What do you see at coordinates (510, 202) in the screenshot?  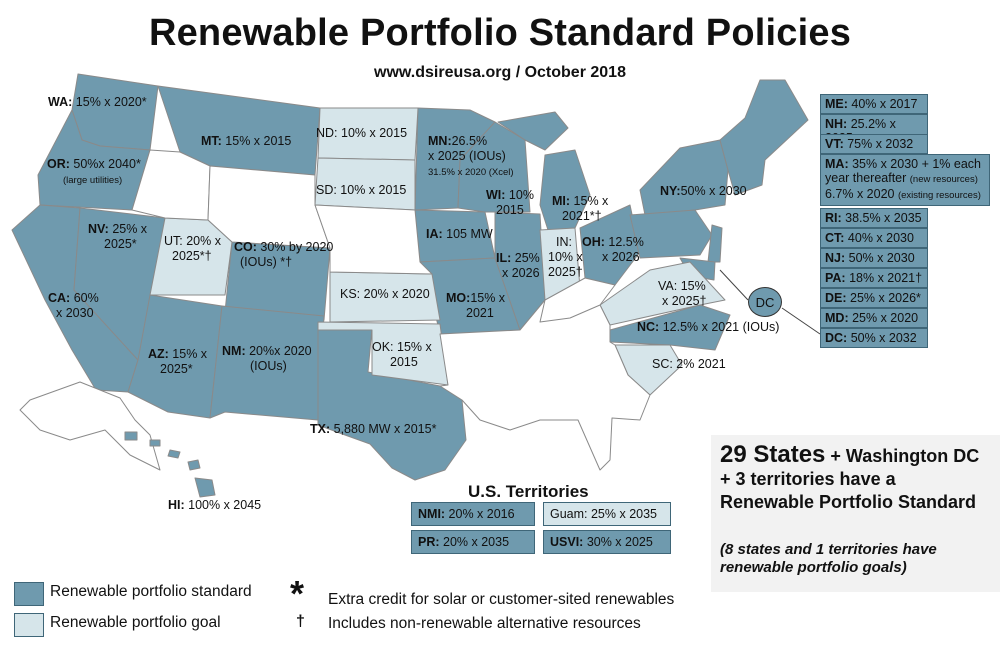 I see `label-wi: WI: 10% 2015` at bounding box center [510, 202].